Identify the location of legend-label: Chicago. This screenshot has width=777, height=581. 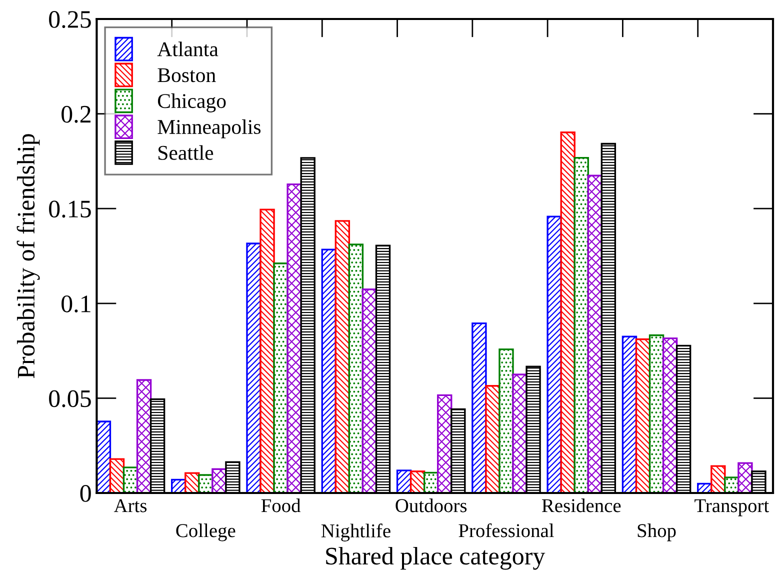
(192, 102).